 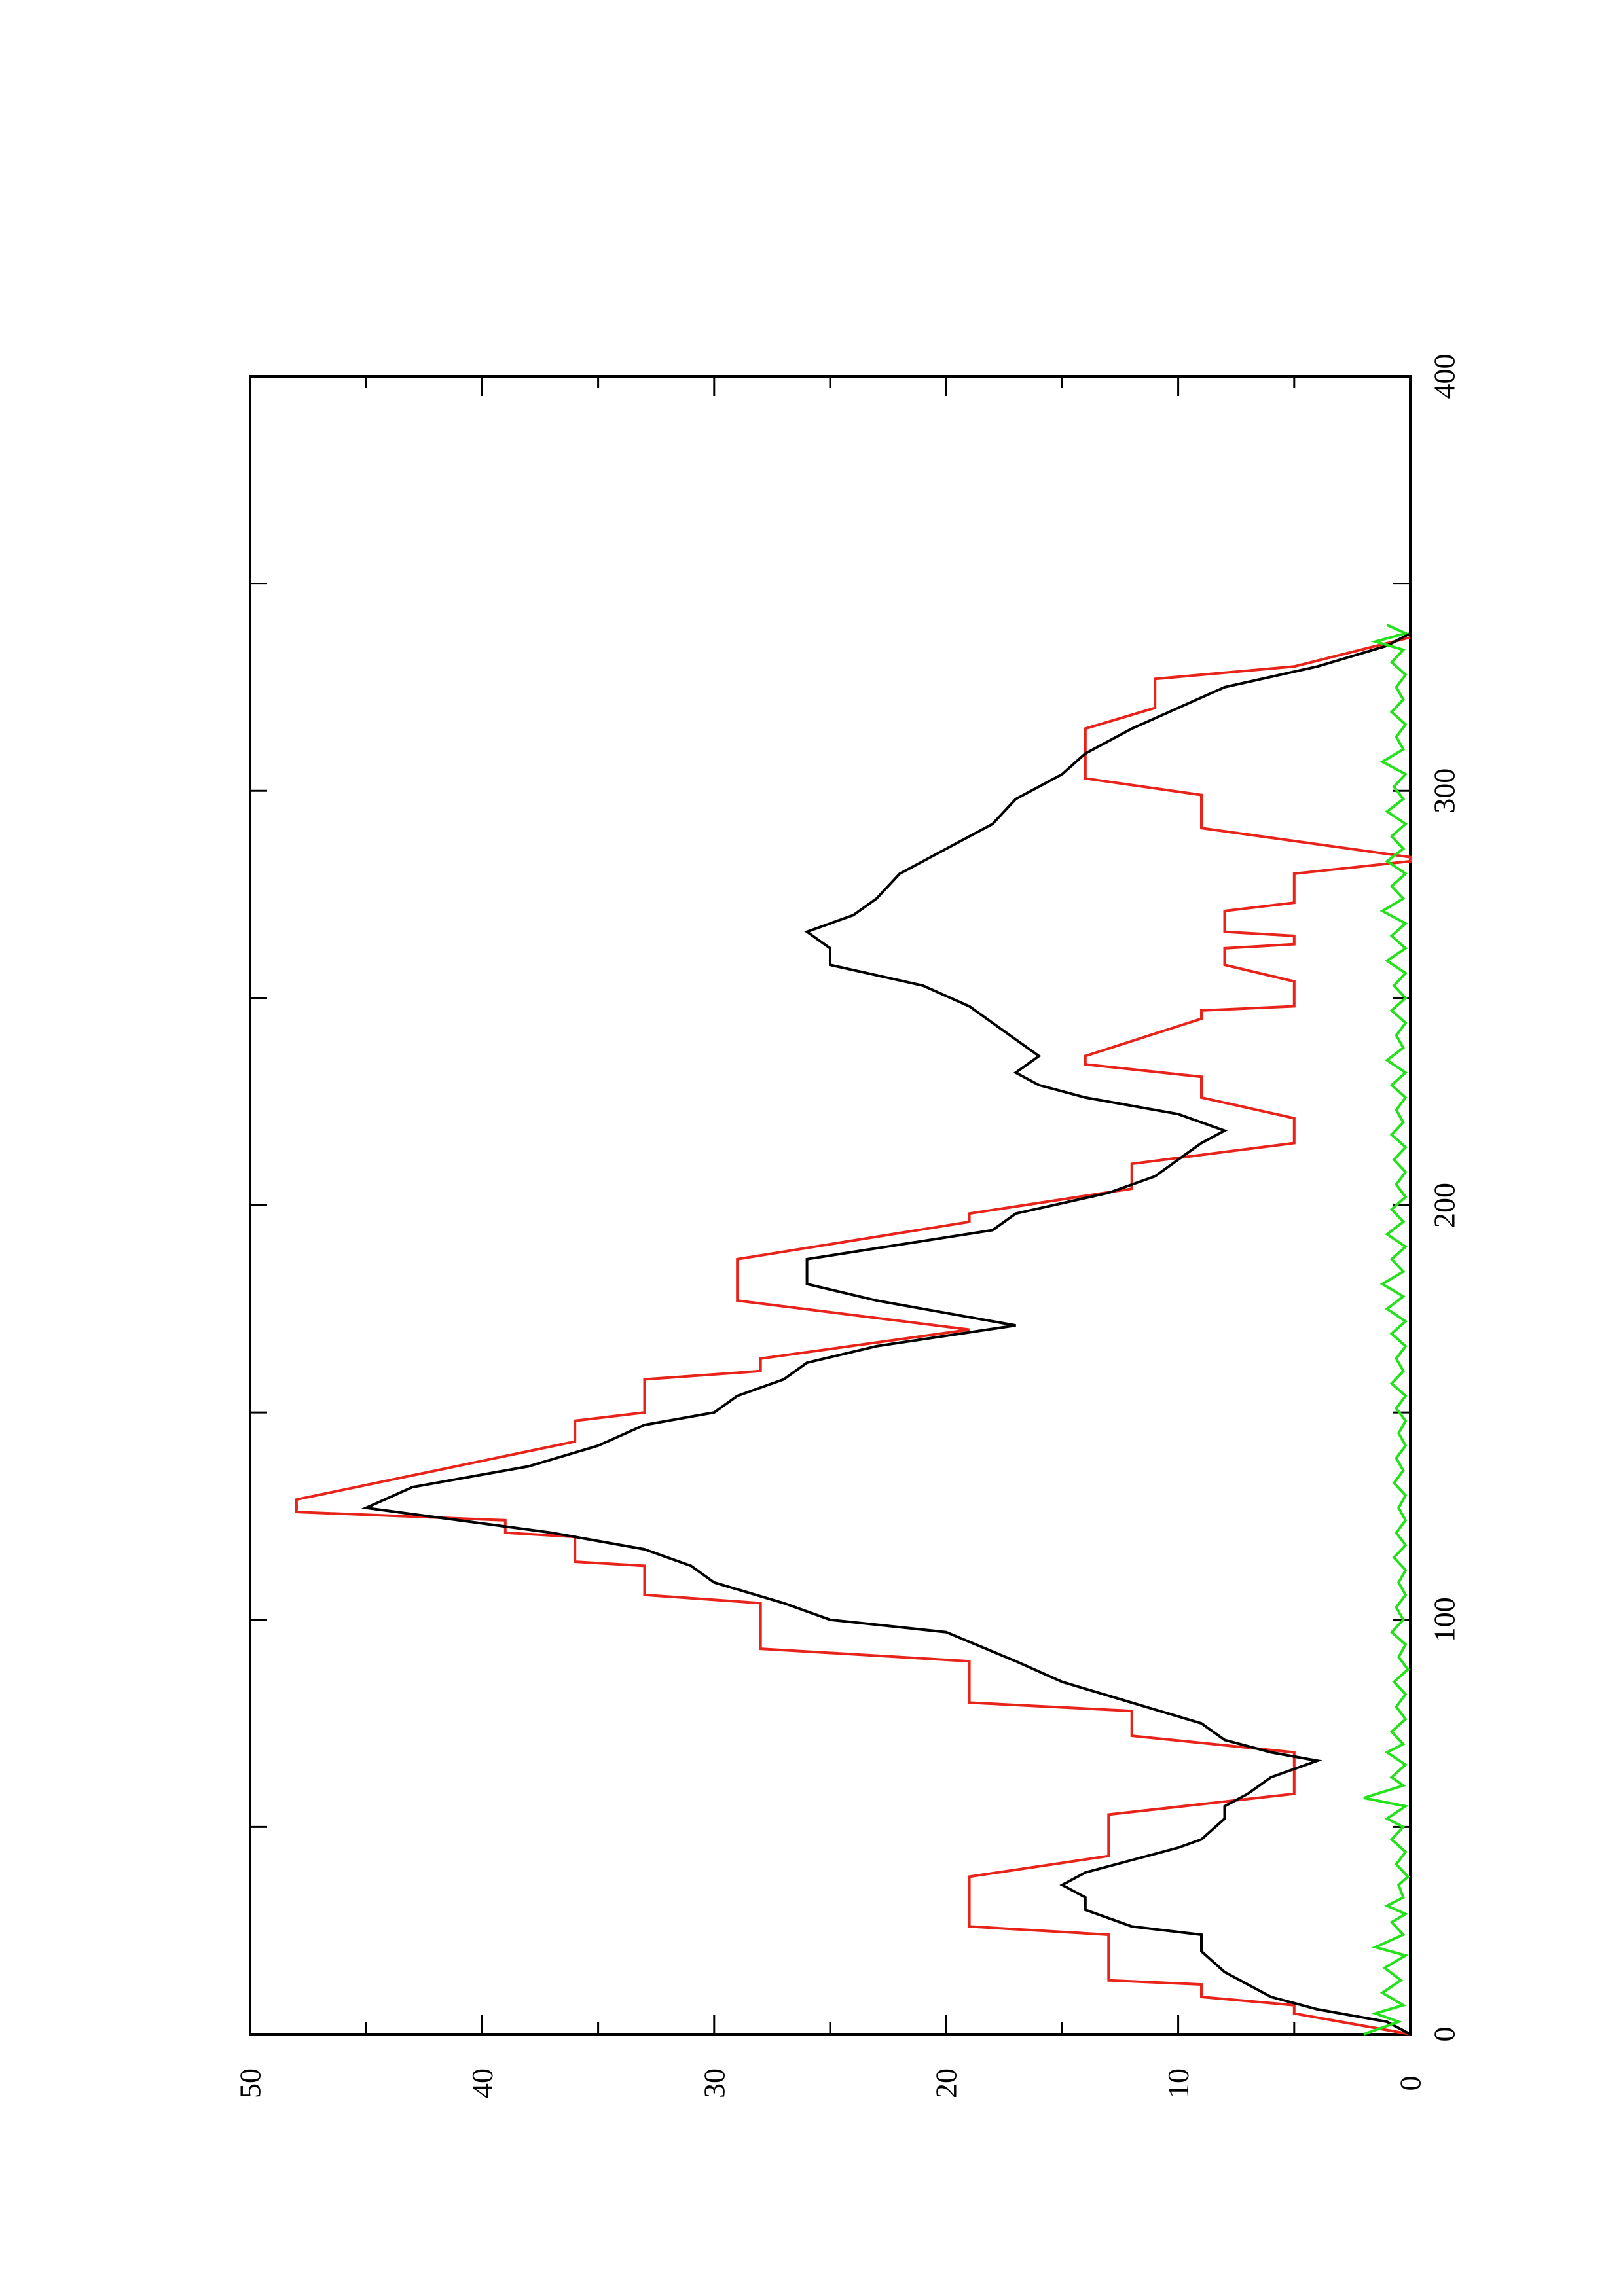 What do you see at coordinates (1178, 2083) in the screenshot?
I see `y-tick-label: 10` at bounding box center [1178, 2083].